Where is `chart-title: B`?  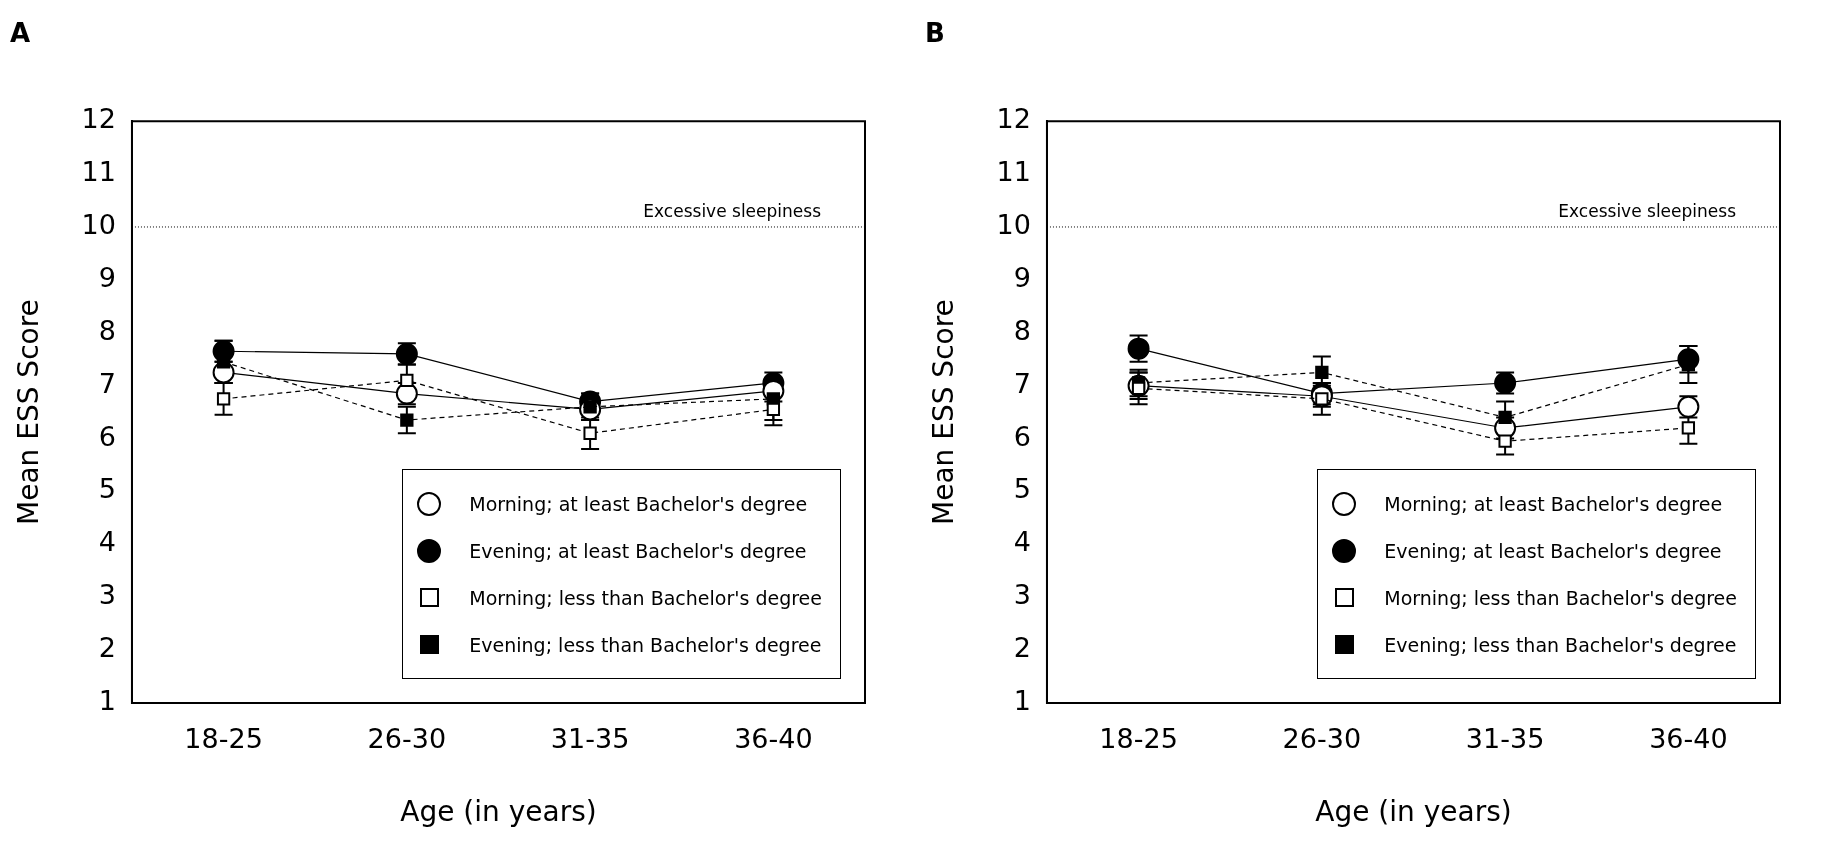 chart-title: B is located at coordinates (935, 33).